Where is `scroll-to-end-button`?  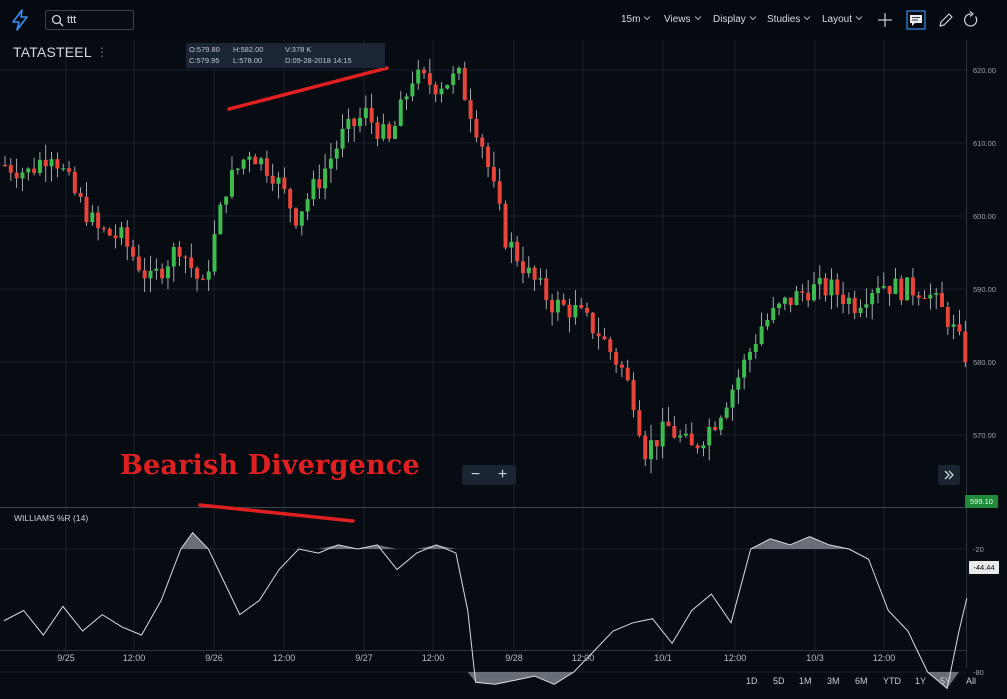
scroll-to-end-button is located at coordinates (949, 475).